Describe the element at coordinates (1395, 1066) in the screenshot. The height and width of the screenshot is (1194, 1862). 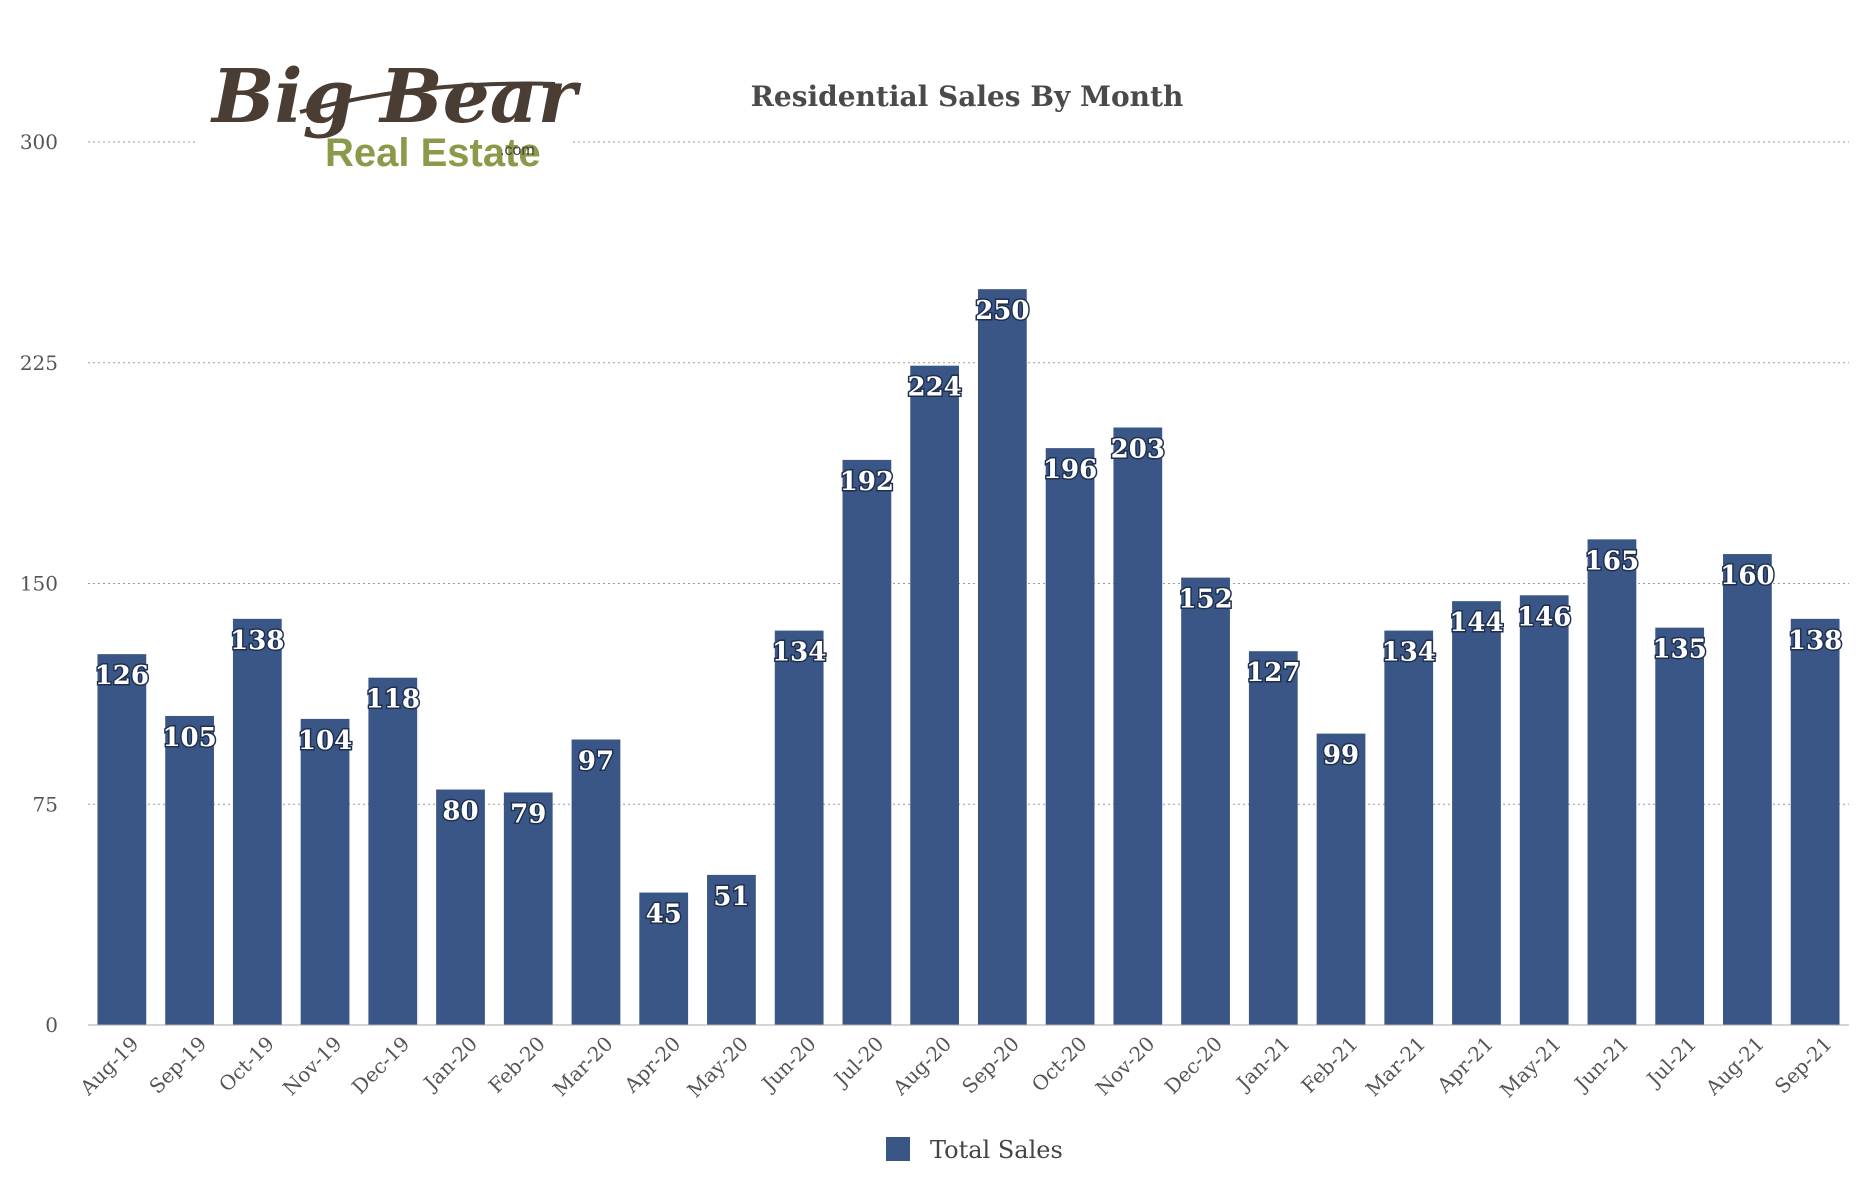
I see `x-tick-label: Mar-21` at that location.